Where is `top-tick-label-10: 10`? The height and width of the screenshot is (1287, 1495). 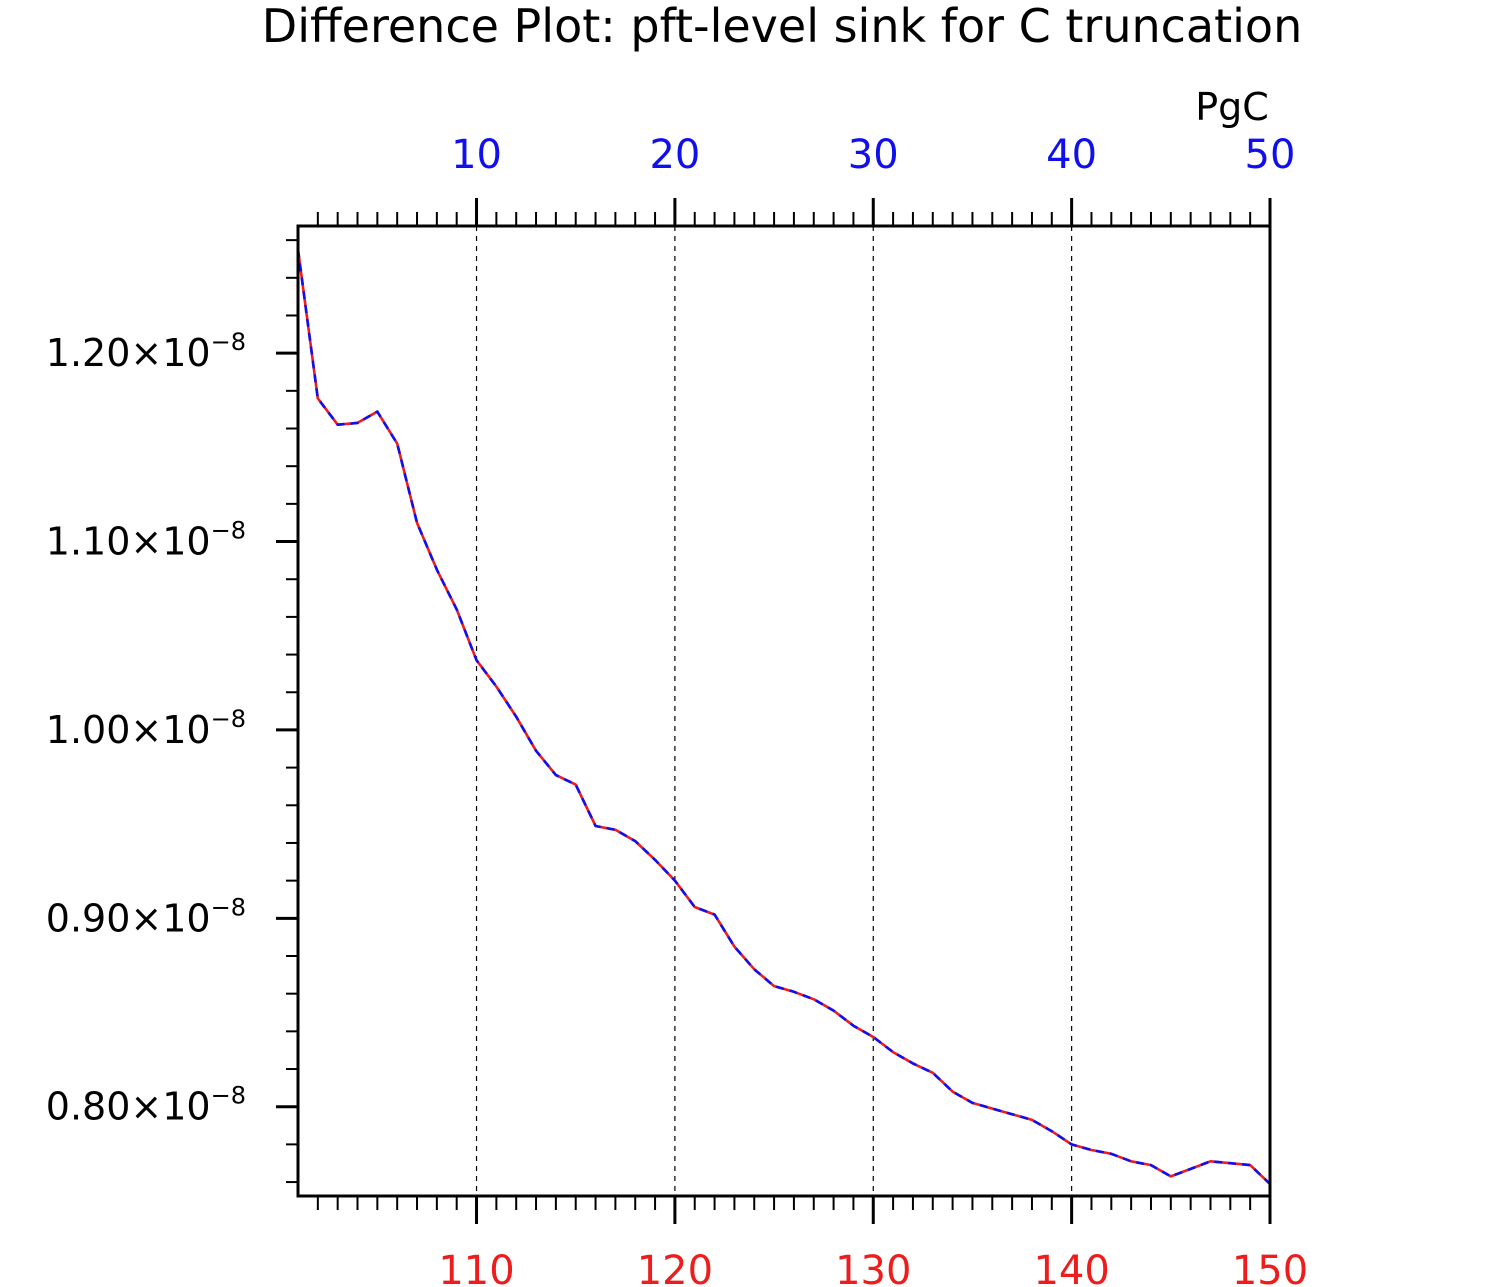
top-tick-label-10: 10 is located at coordinates (476, 155).